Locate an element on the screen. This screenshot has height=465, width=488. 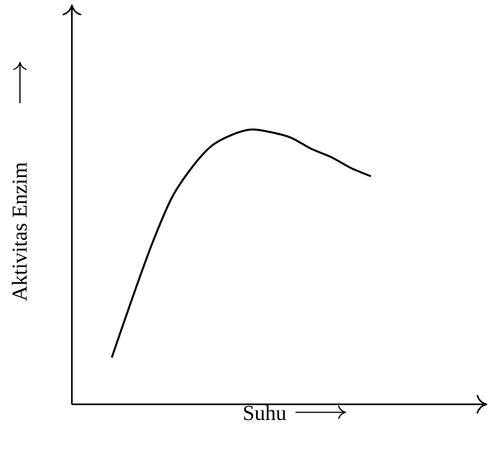
y-axis-title: Aktivitas Enzim is located at coordinates (19, 231).